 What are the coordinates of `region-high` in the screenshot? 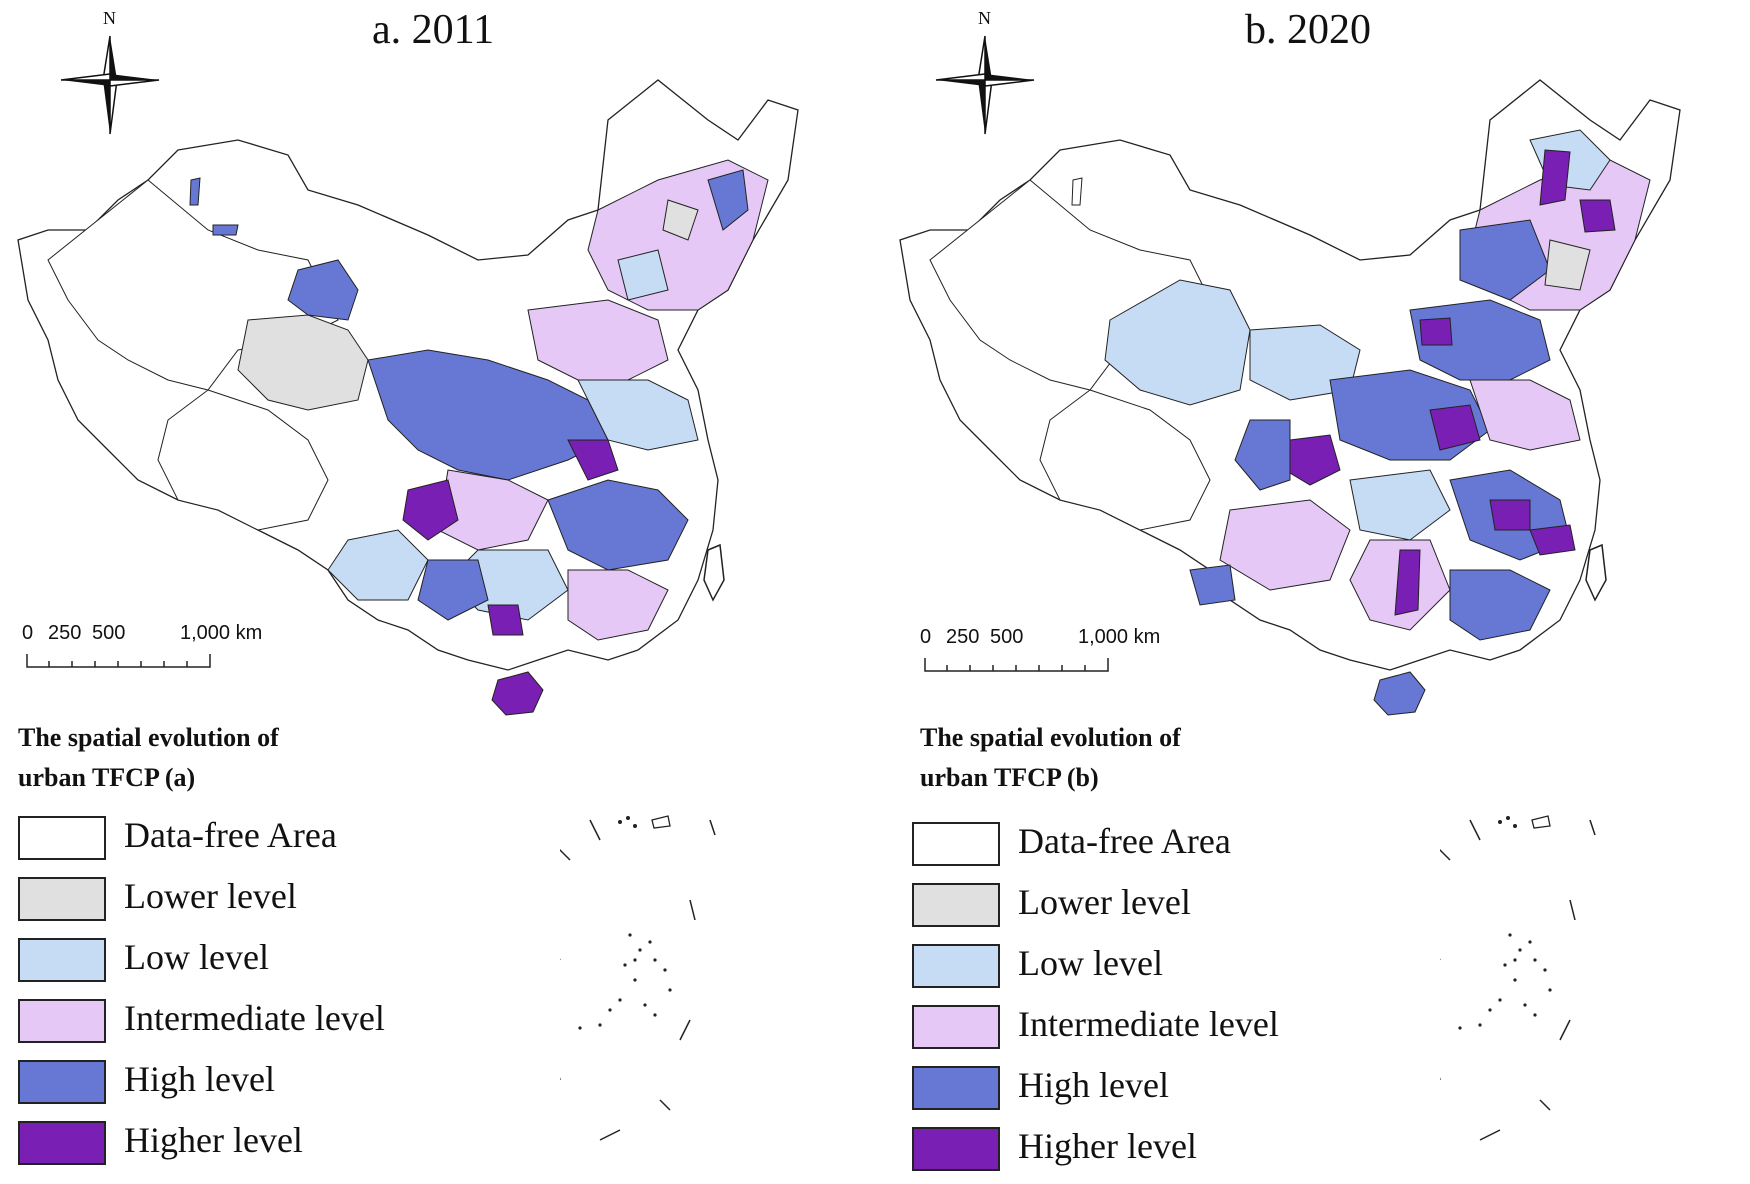 It's located at (323, 290).